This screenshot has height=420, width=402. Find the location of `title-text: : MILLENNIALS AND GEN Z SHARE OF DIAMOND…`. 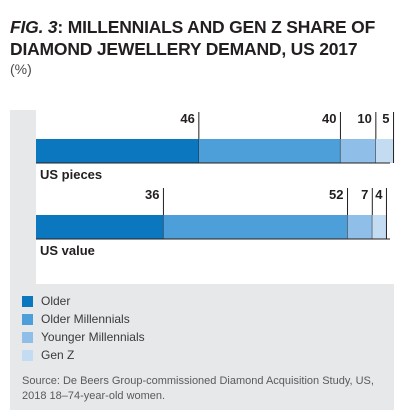

title-text: : MILLENNIALS AND GEN Z SHARE OF DIAMOND… is located at coordinates (193, 38).